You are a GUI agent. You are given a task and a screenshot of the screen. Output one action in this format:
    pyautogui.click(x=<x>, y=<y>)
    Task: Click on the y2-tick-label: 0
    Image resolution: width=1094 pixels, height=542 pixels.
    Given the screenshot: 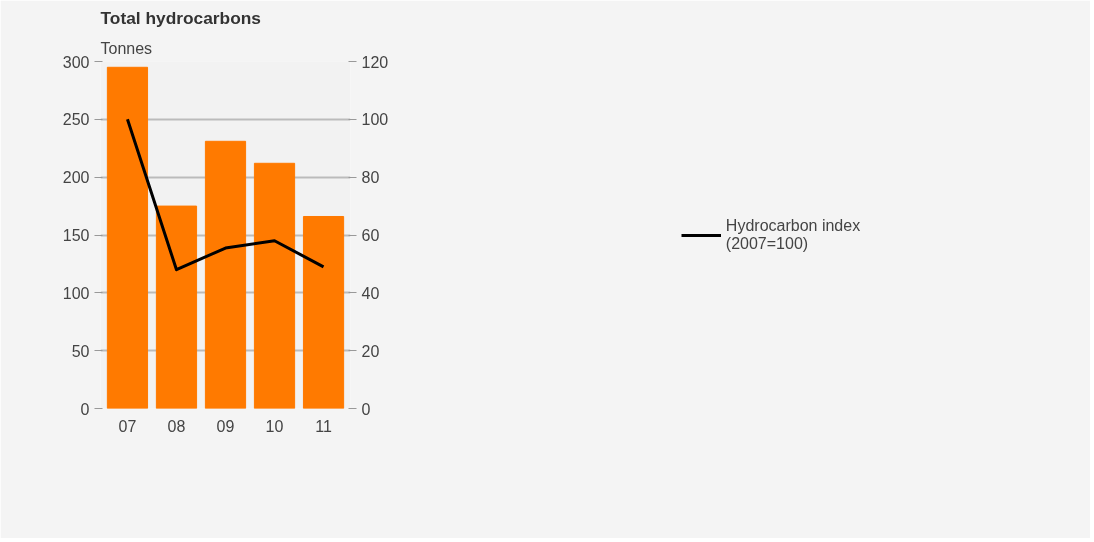 What is the action you would take?
    pyautogui.click(x=366, y=409)
    